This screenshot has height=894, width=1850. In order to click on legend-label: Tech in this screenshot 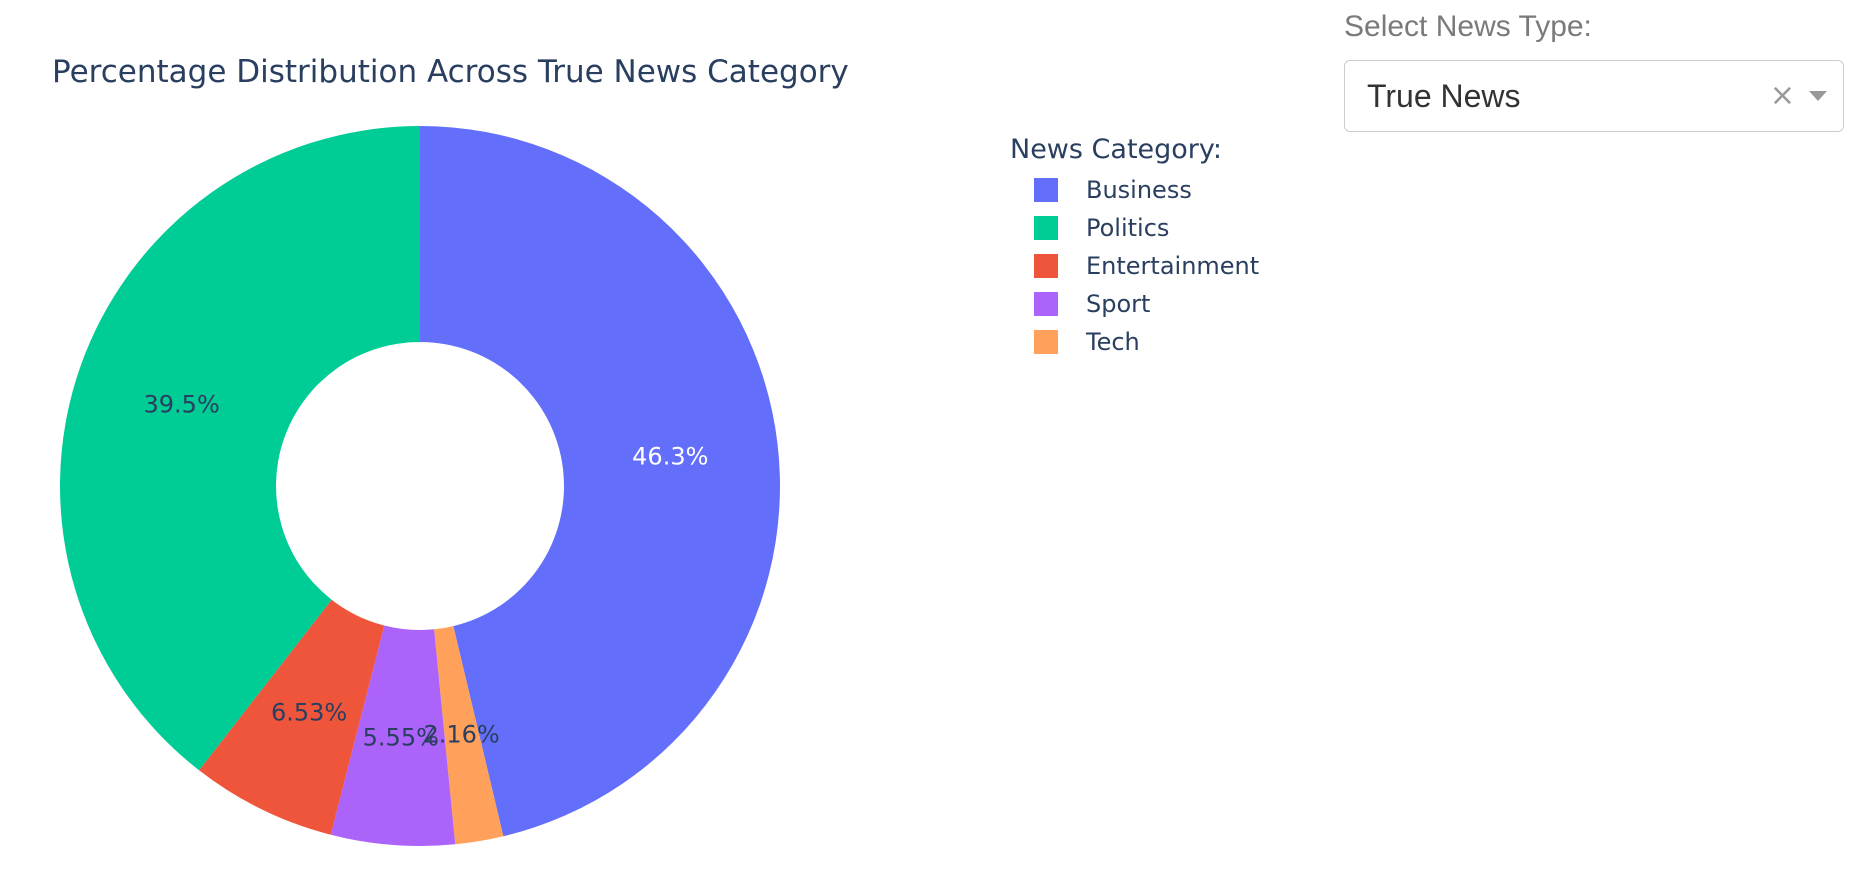, I will do `click(1113, 342)`.